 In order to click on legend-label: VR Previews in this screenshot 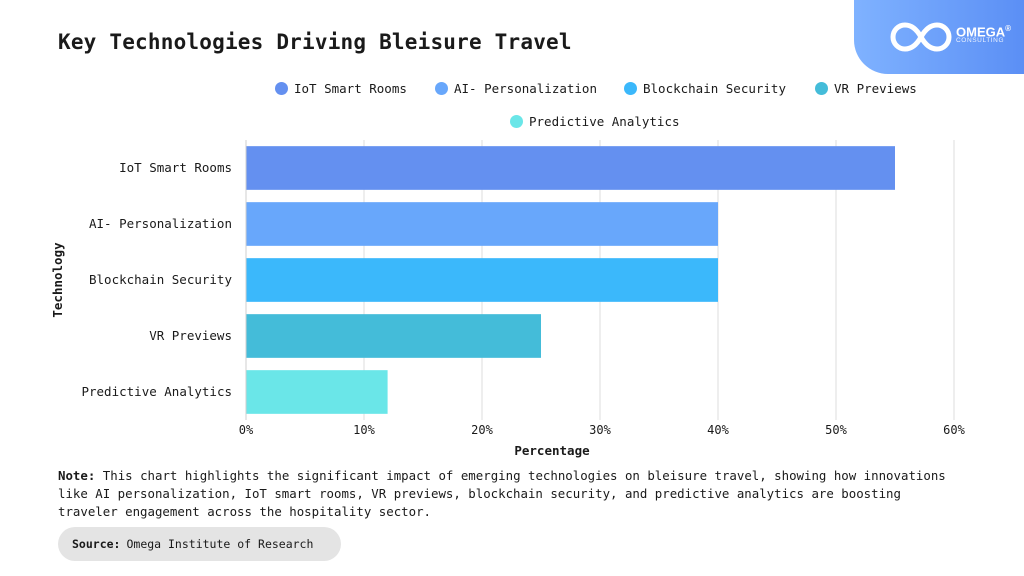, I will do `click(875, 88)`.